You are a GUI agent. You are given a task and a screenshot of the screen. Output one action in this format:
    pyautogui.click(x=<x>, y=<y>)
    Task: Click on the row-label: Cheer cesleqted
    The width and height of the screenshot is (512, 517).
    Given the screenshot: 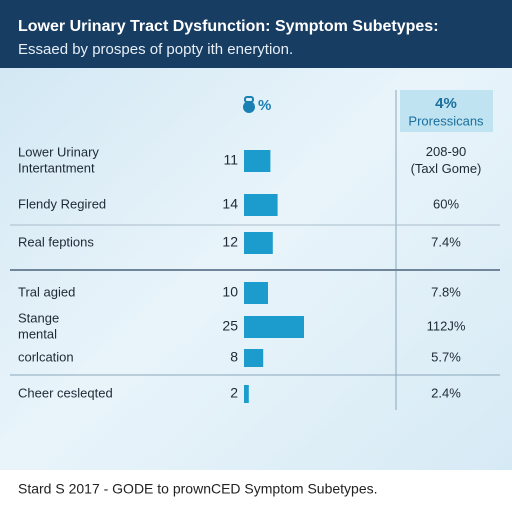 What is the action you would take?
    pyautogui.click(x=65, y=392)
    